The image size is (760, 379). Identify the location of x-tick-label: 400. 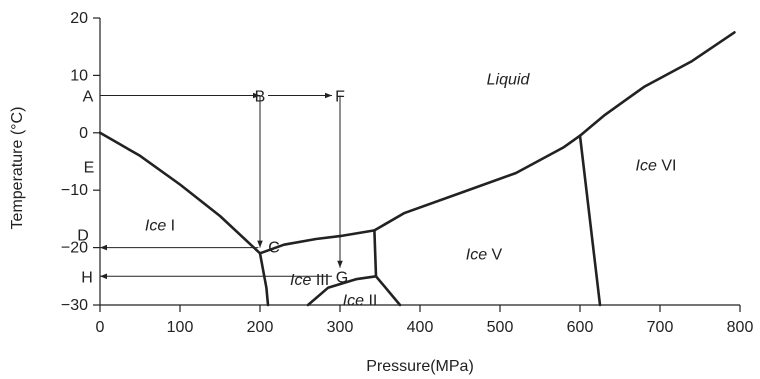
(420, 327).